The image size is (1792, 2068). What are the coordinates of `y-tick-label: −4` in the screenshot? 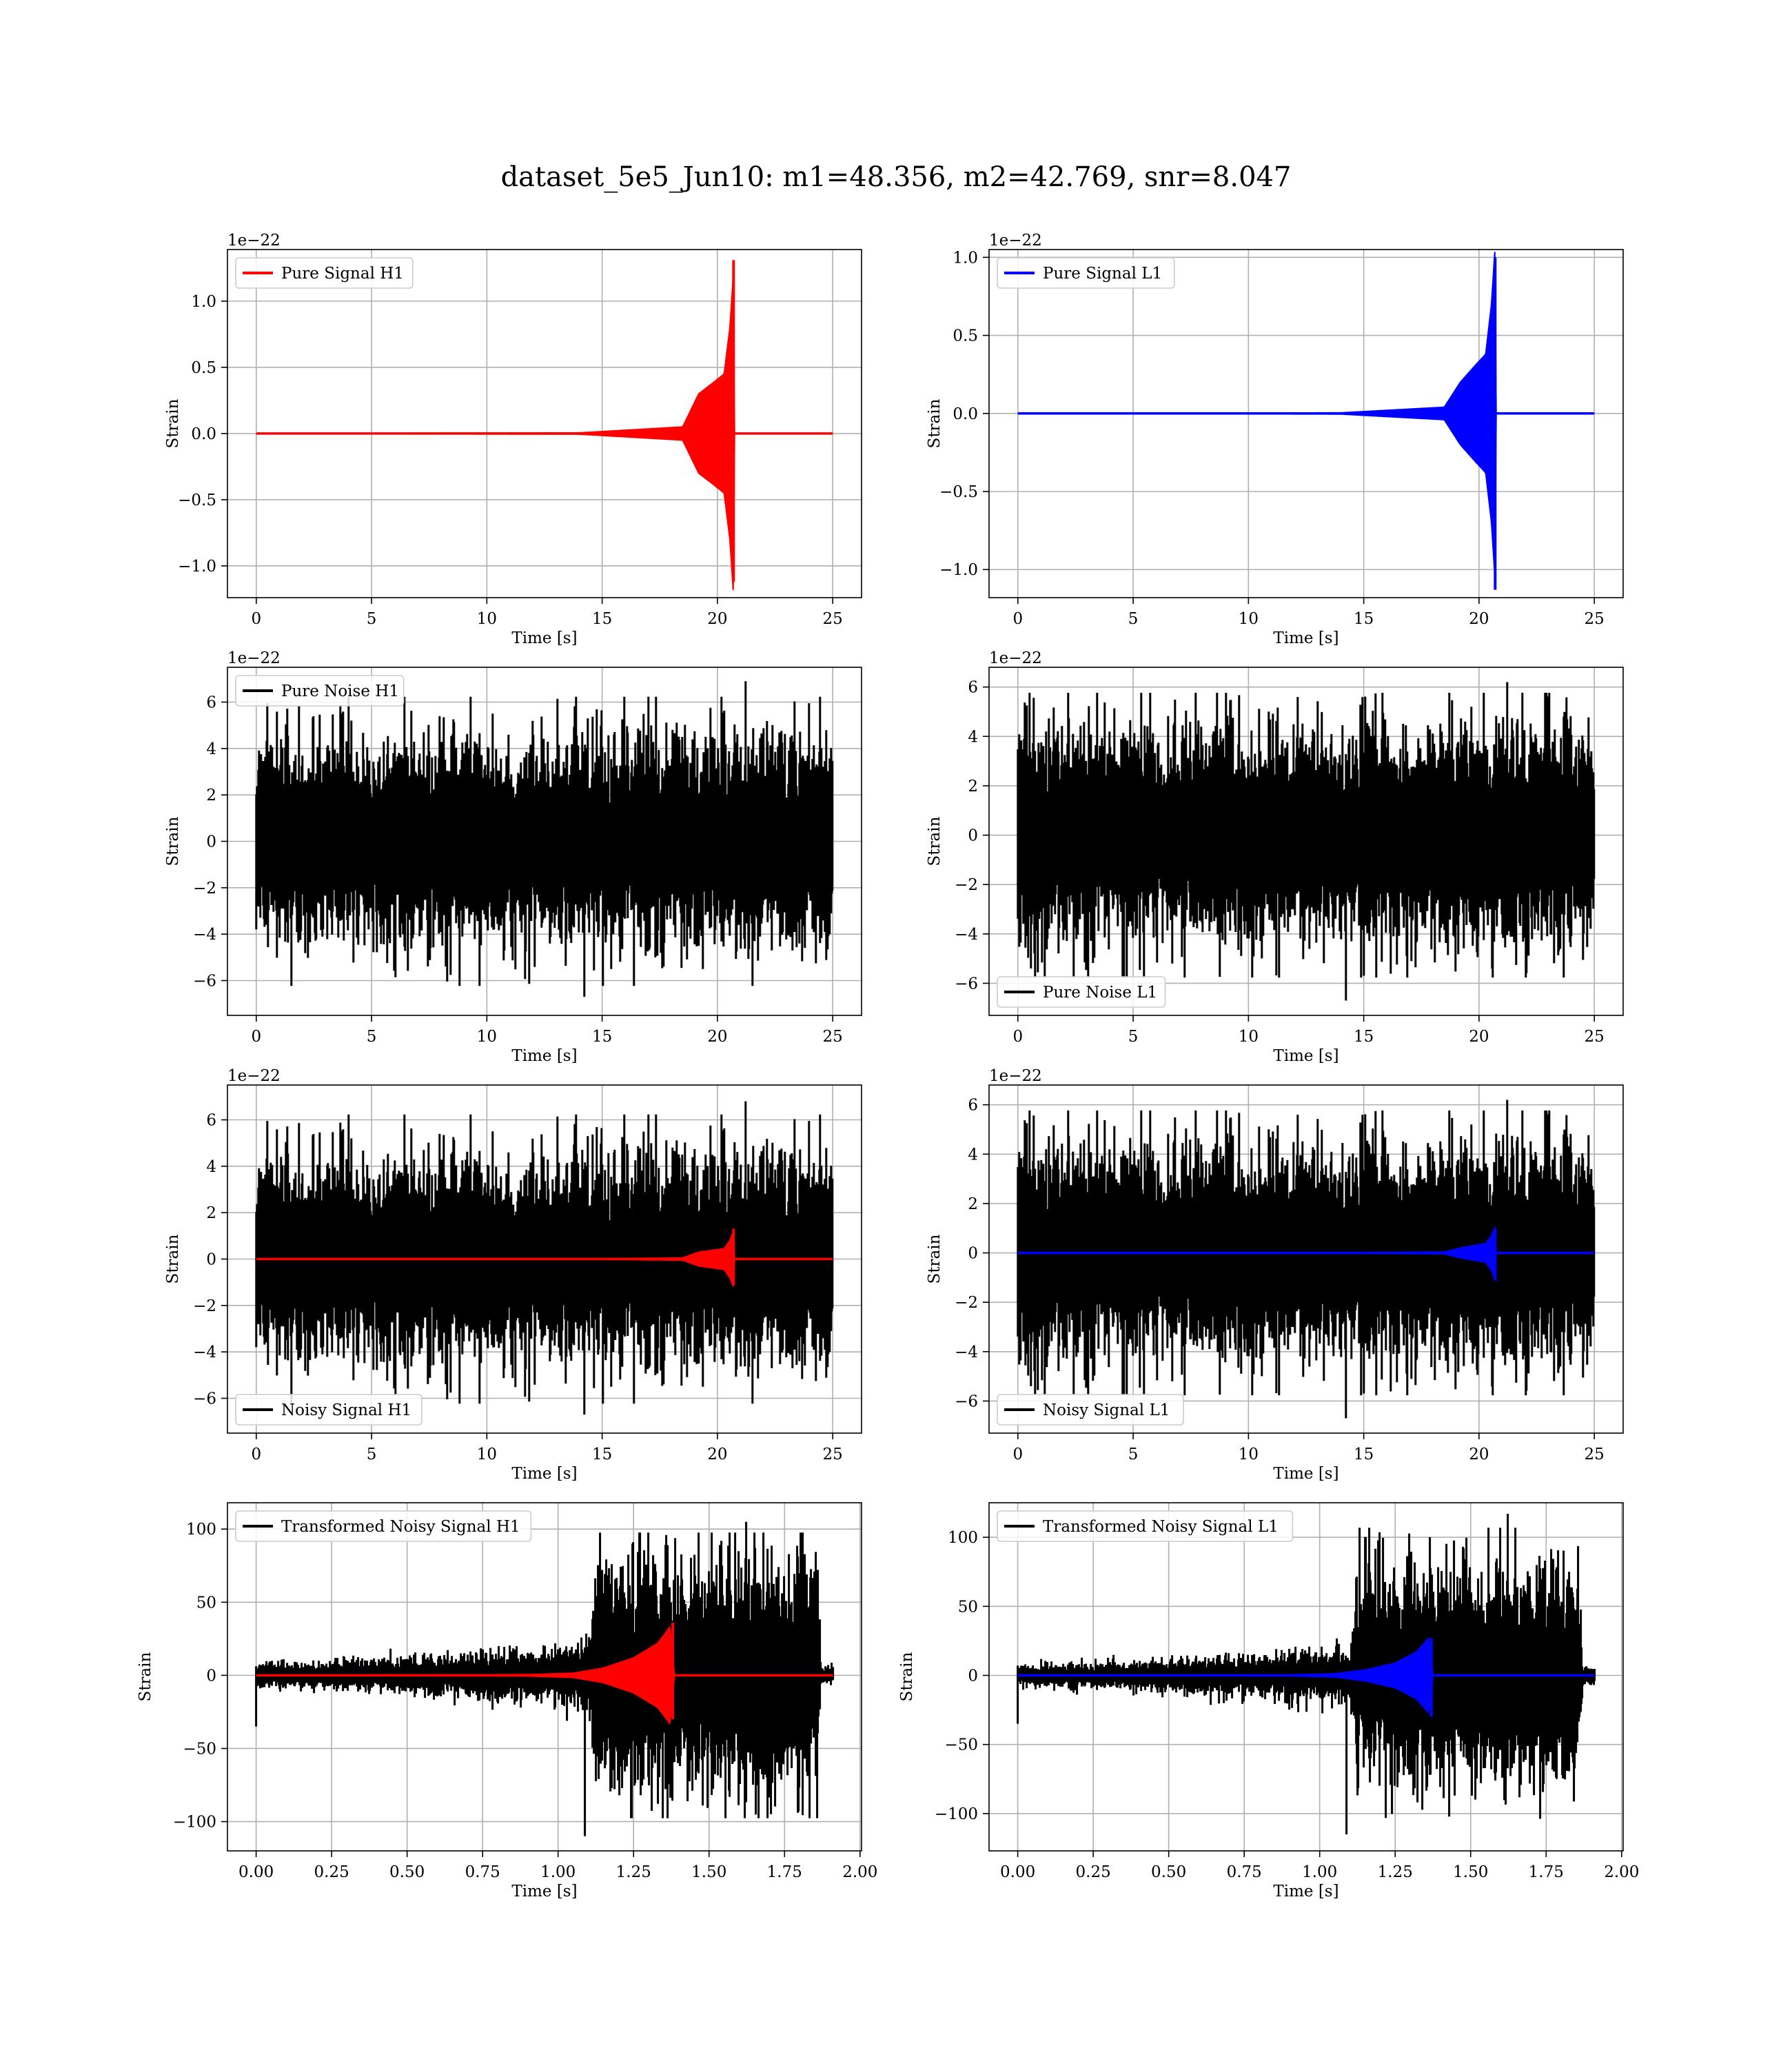 It's located at (966, 935).